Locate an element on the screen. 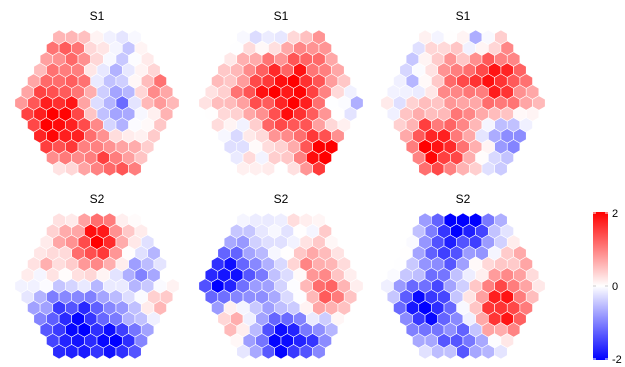 This screenshot has height=367, width=625. panel-s2-right: S2 is located at coordinates (463, 276).